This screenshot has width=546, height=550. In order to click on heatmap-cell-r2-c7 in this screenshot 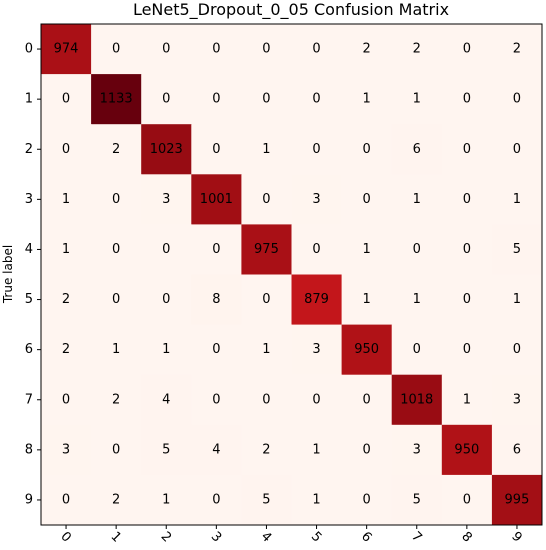, I will do `click(417, 149)`.